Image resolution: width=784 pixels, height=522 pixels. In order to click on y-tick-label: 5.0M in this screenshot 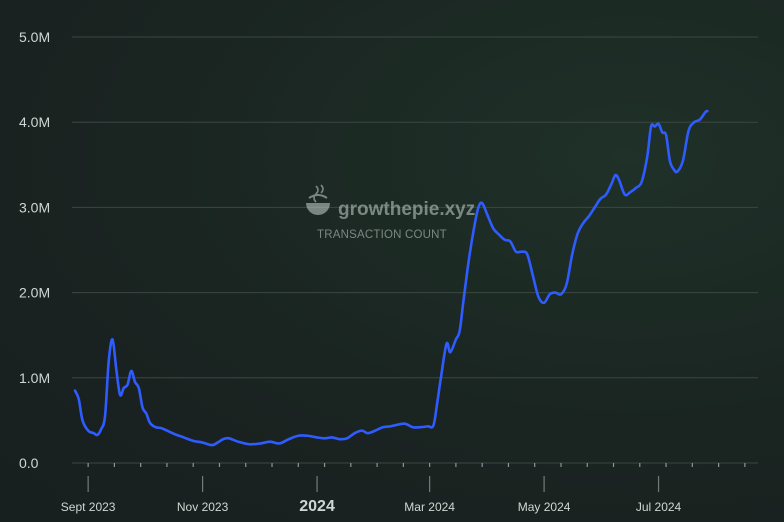, I will do `click(34, 37)`.